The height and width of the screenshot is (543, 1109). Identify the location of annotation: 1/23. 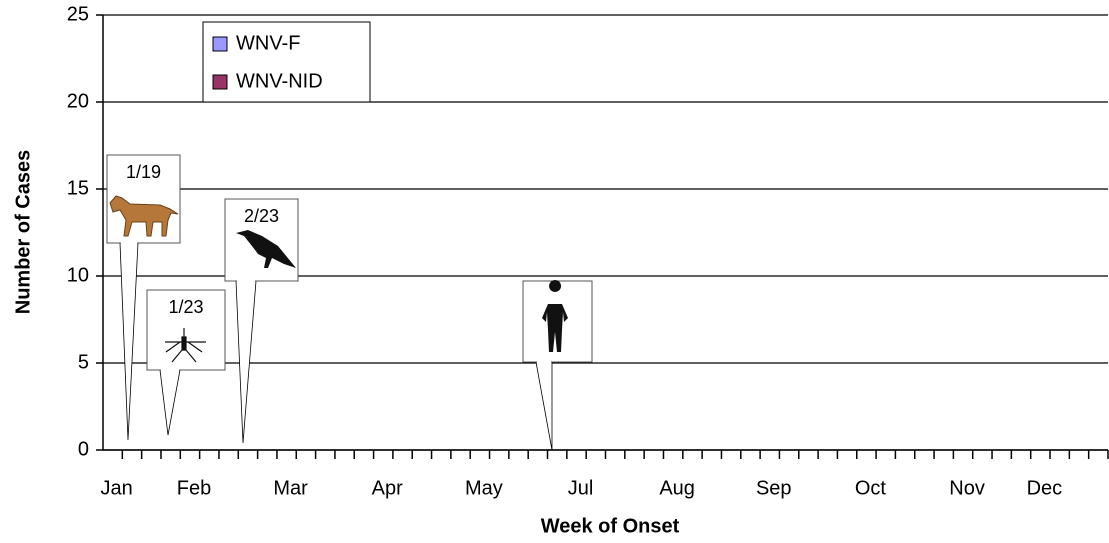
(185, 307).